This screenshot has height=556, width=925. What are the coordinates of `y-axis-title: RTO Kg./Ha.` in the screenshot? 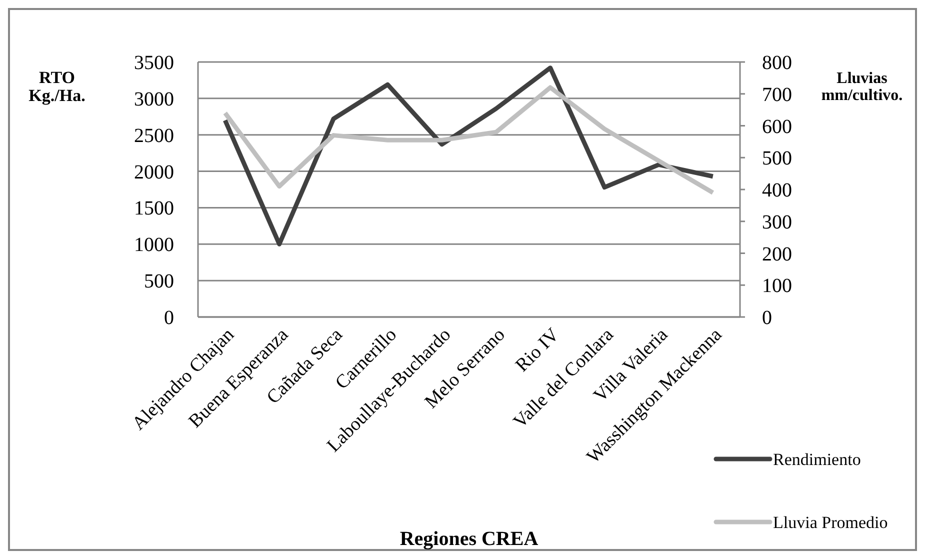 It's located at (57, 86).